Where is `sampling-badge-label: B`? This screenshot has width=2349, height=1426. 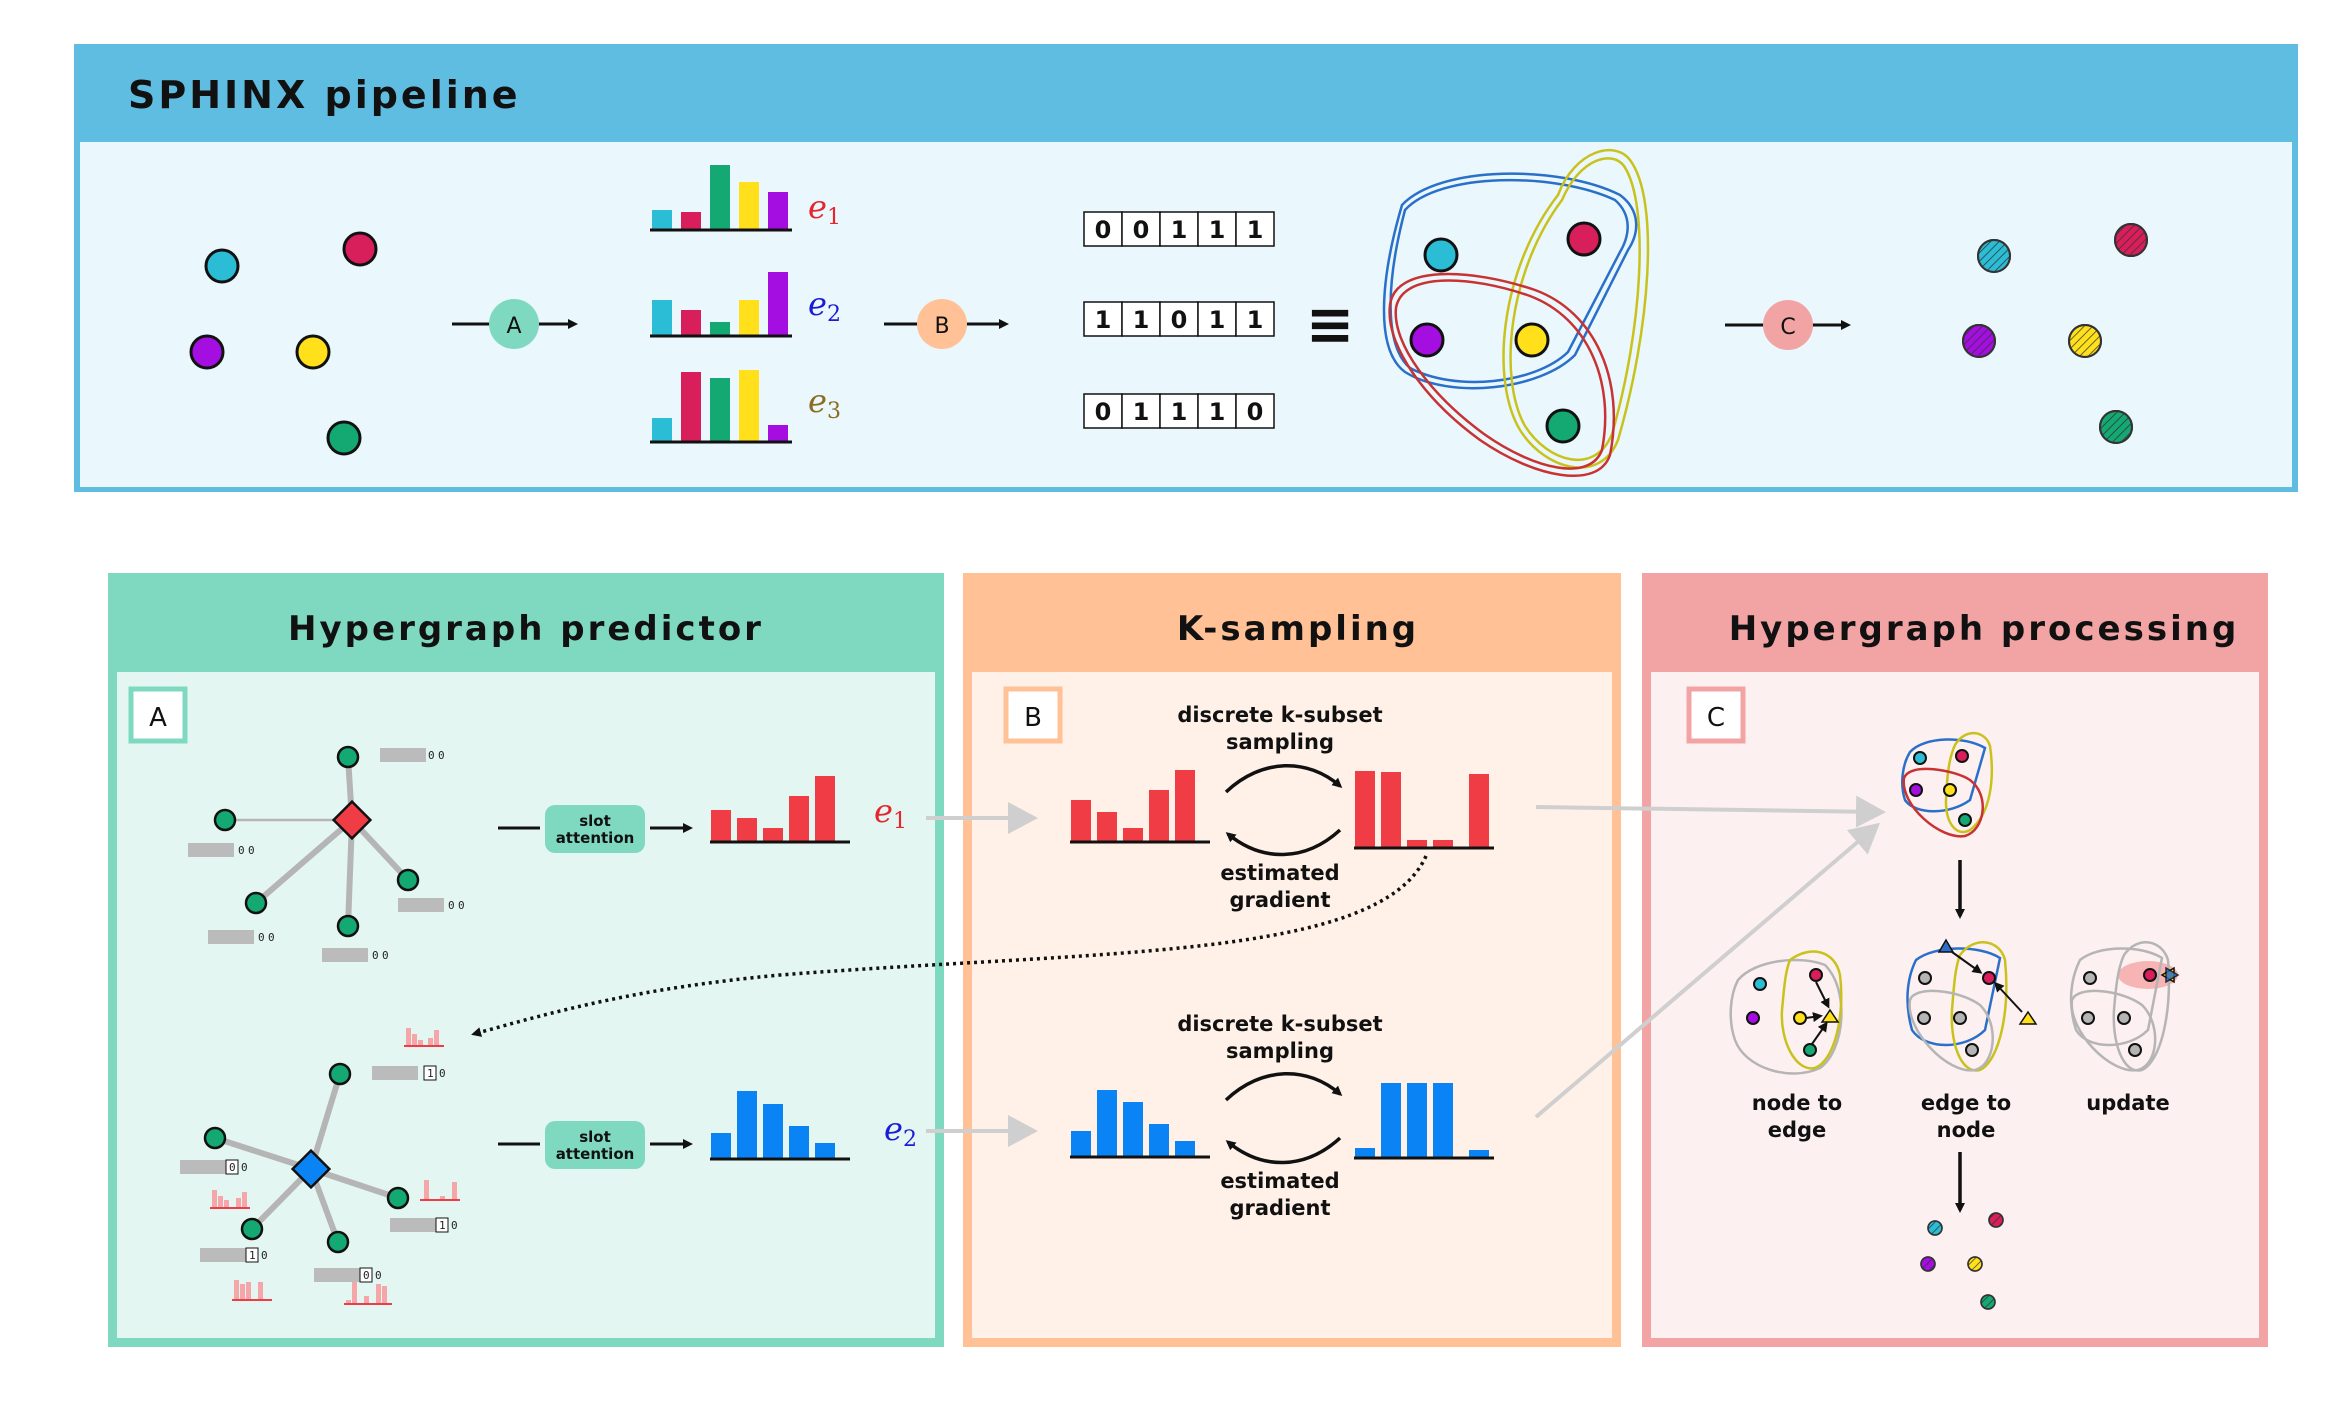 sampling-badge-label: B is located at coordinates (1033, 718).